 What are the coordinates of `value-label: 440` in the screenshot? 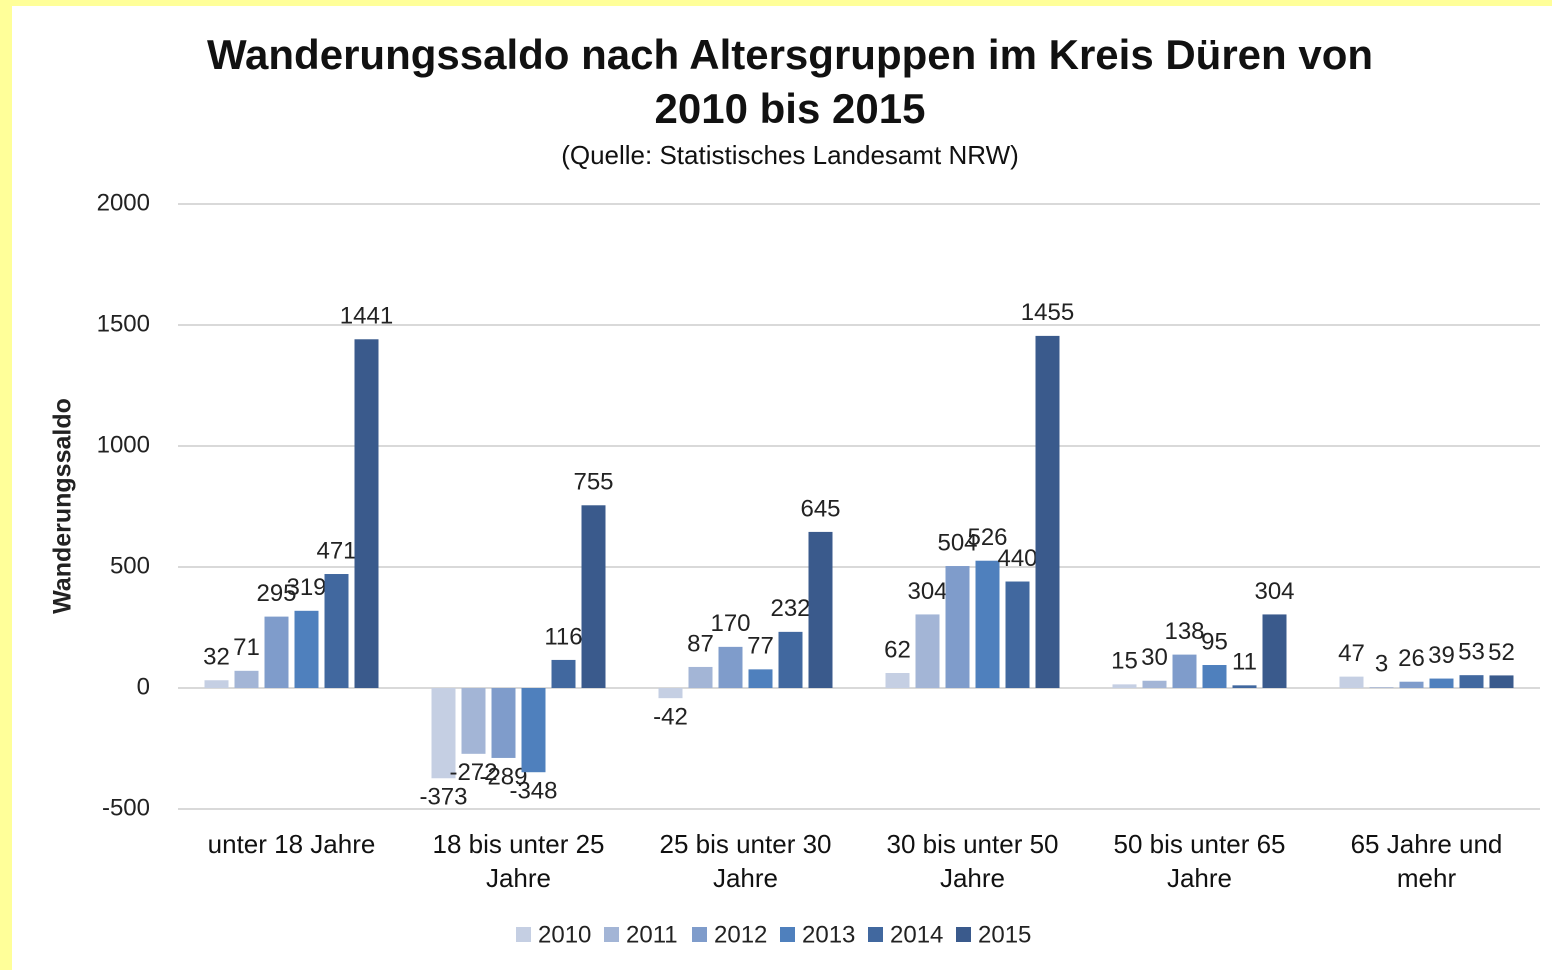 It's located at (1017, 558).